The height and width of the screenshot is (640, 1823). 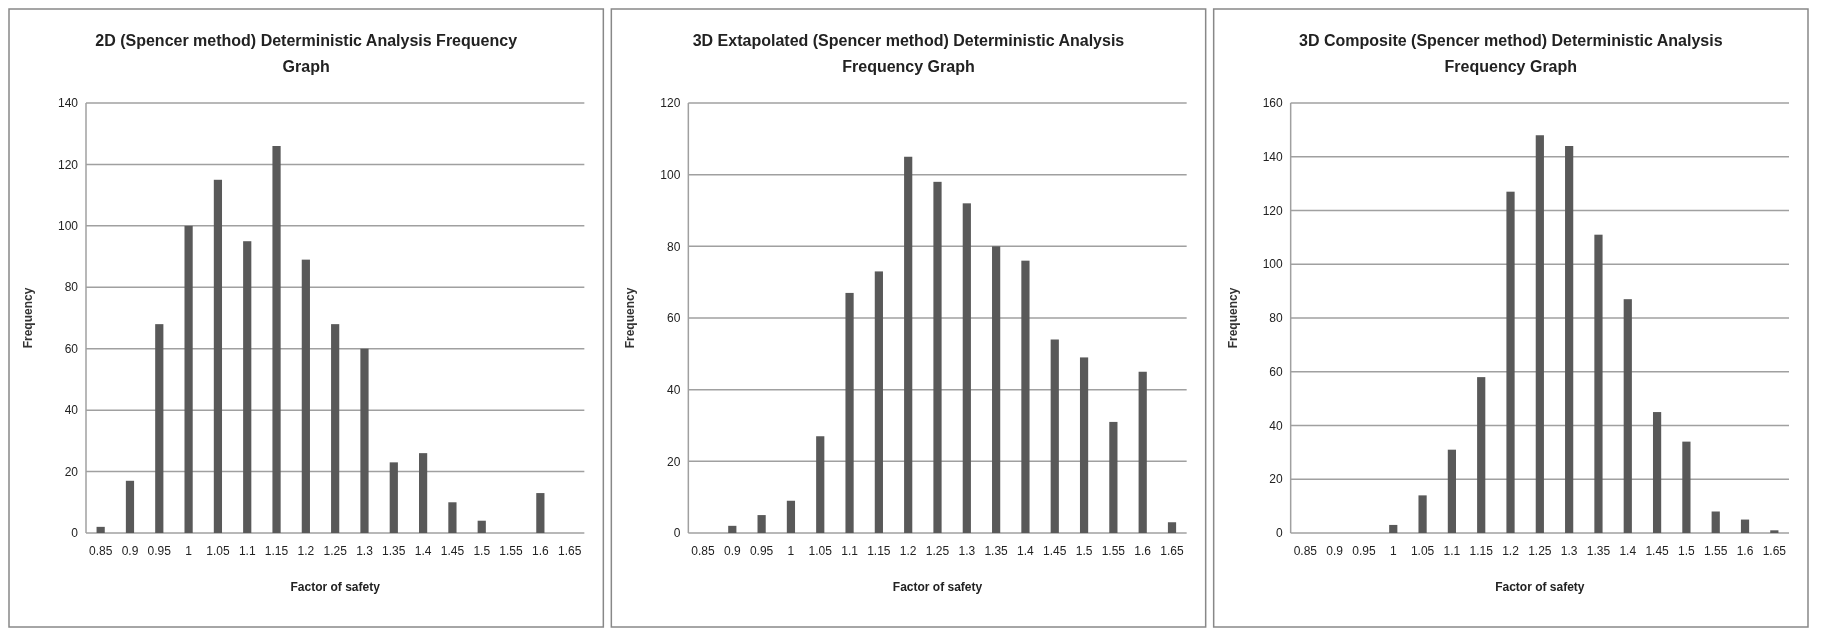 What do you see at coordinates (791, 551) in the screenshot?
I see `x-tick-label: 1` at bounding box center [791, 551].